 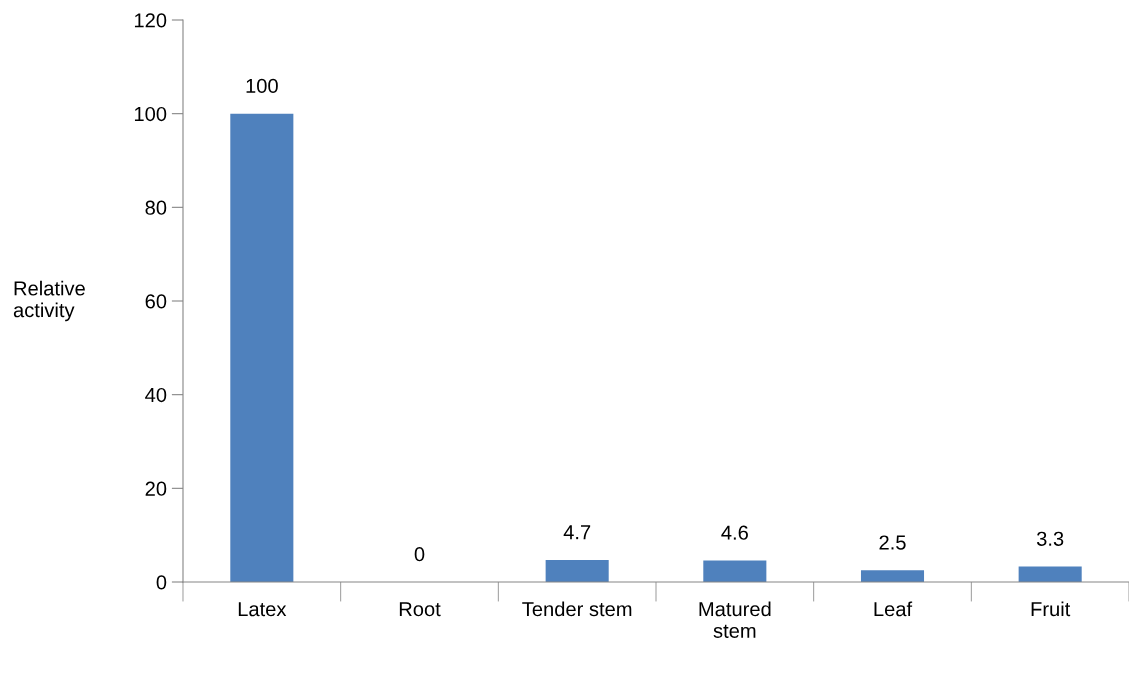 I want to click on y-tick-label: 80, so click(x=156, y=207).